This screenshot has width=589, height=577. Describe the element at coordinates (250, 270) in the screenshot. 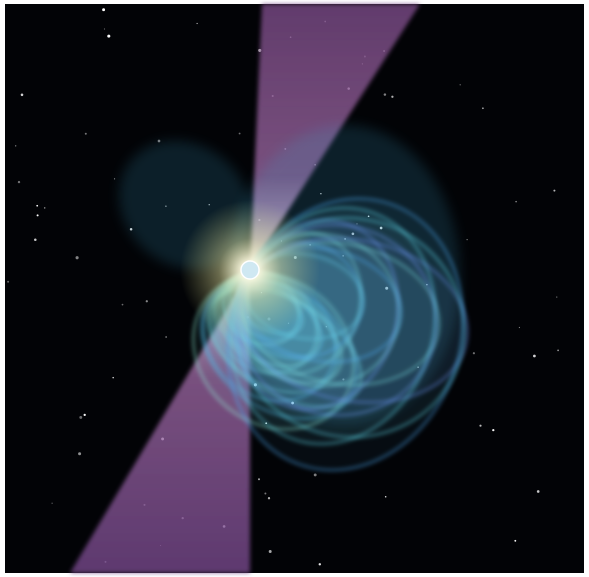

I see `neutron-star` at that location.